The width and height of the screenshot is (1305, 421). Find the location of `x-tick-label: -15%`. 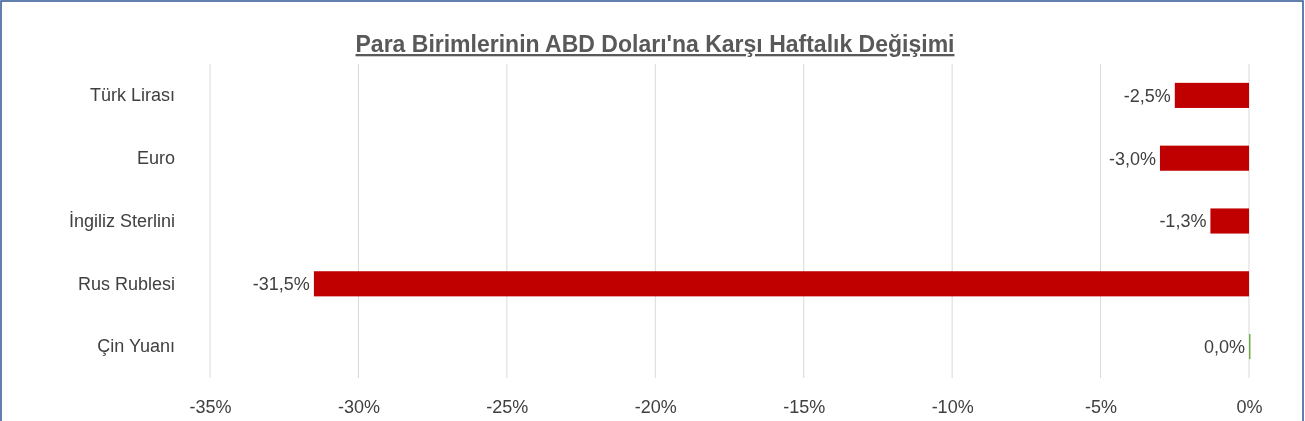

x-tick-label: -15% is located at coordinates (804, 406).